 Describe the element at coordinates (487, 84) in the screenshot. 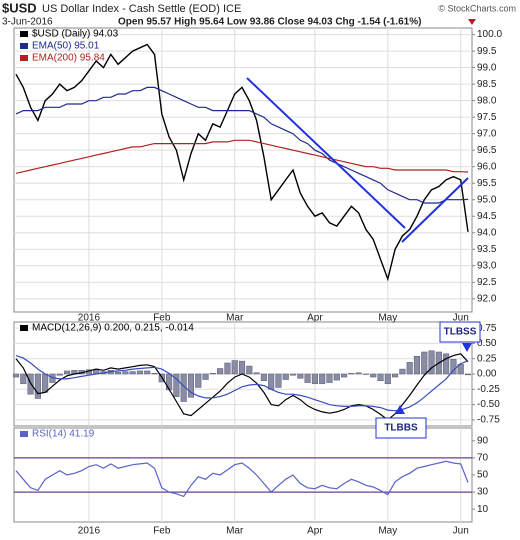

I see `y-tick-label: 98.5` at that location.